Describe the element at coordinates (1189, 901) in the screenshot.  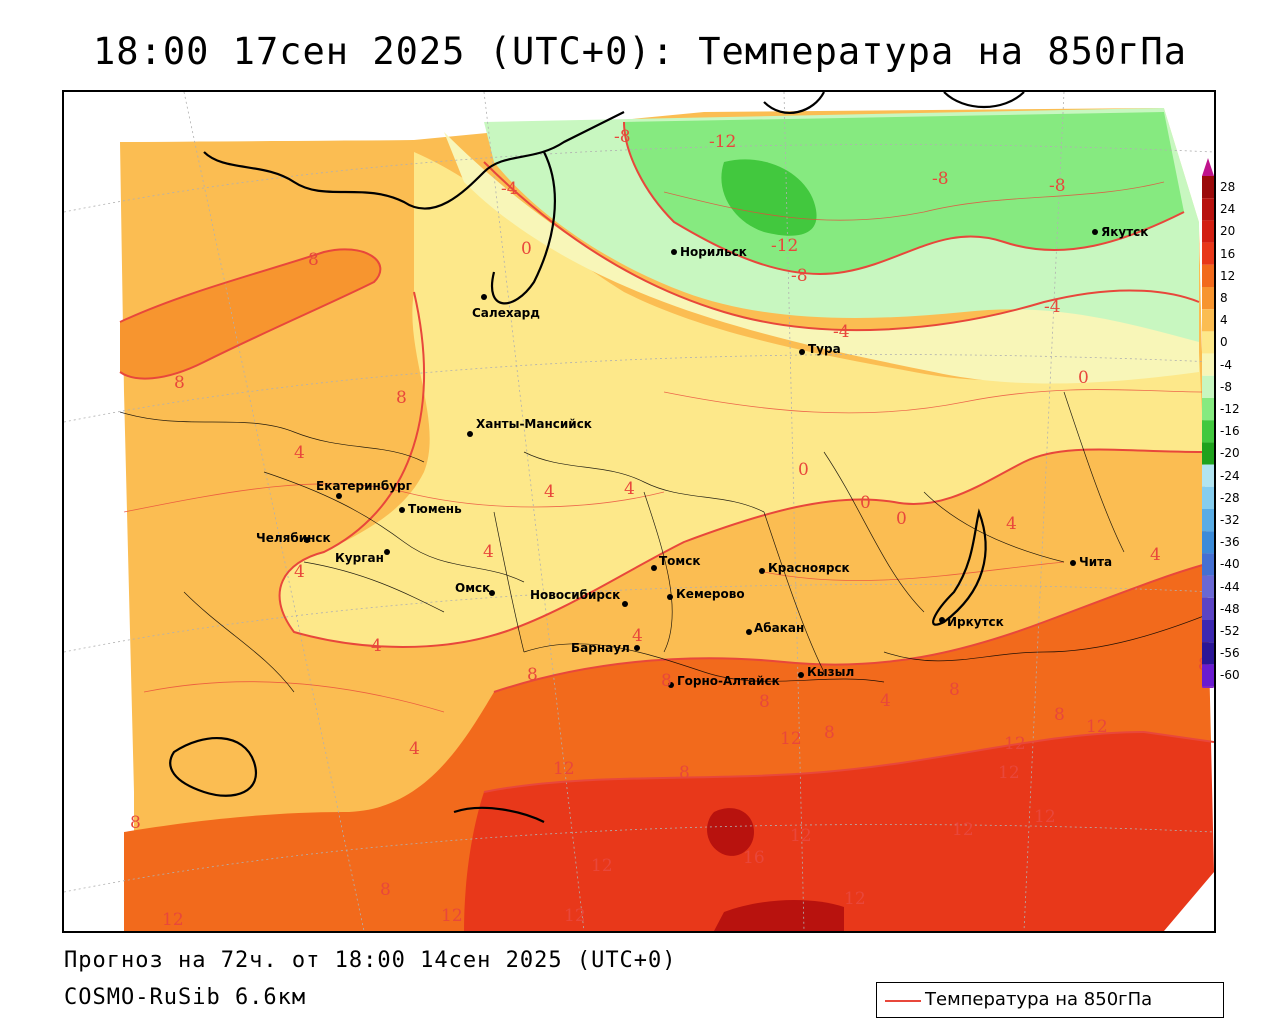
I see `outside-domain-se` at that location.